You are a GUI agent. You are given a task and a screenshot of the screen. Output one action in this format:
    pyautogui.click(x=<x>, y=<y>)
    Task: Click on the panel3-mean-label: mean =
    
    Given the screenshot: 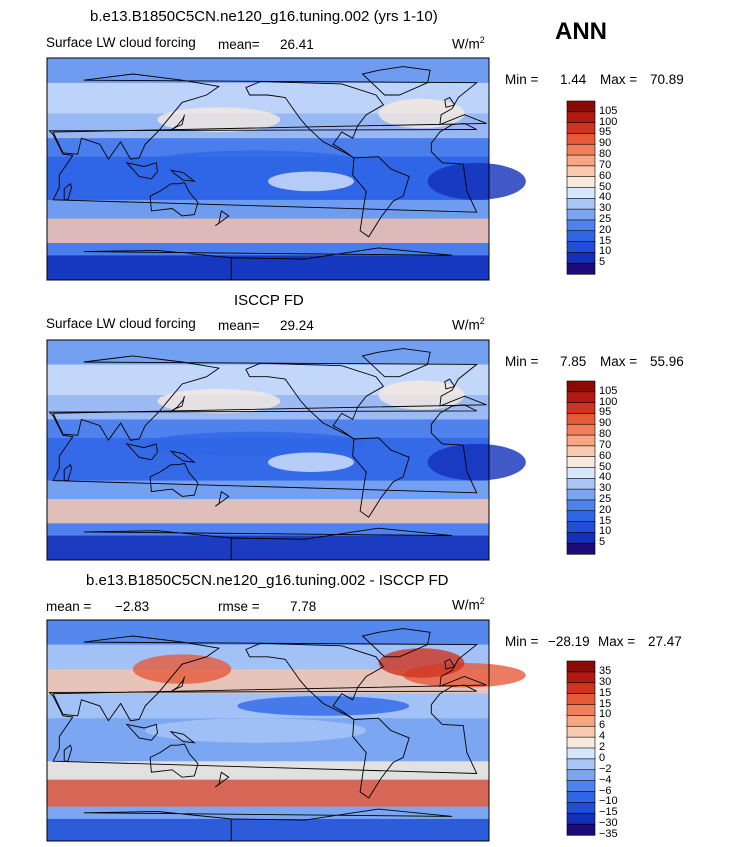 What is the action you would take?
    pyautogui.click(x=69, y=606)
    